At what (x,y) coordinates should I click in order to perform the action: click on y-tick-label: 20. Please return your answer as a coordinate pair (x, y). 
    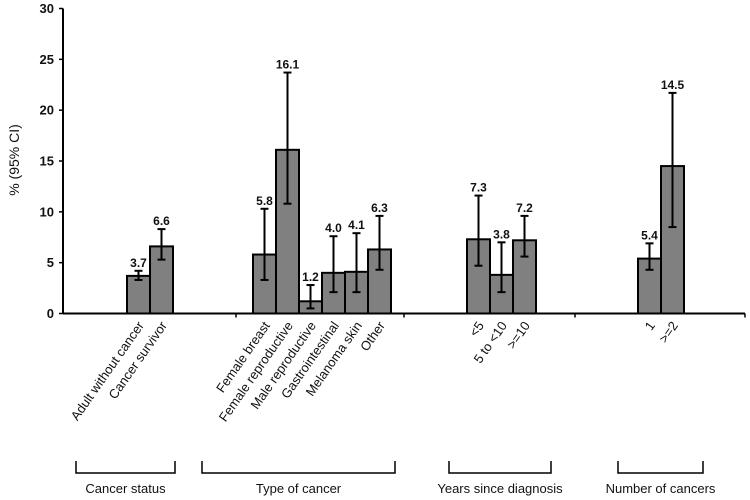
    Looking at the image, I should click on (47, 110).